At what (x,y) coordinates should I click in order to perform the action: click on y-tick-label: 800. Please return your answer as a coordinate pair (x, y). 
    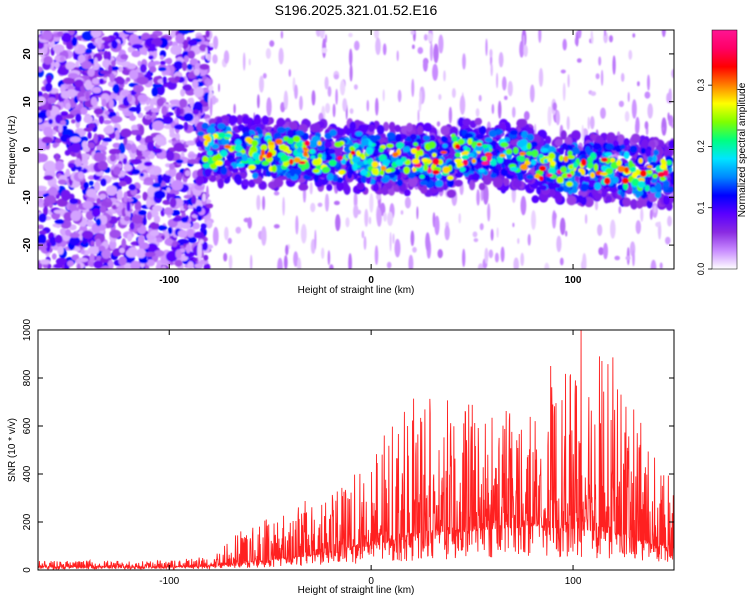
    Looking at the image, I should click on (27, 377).